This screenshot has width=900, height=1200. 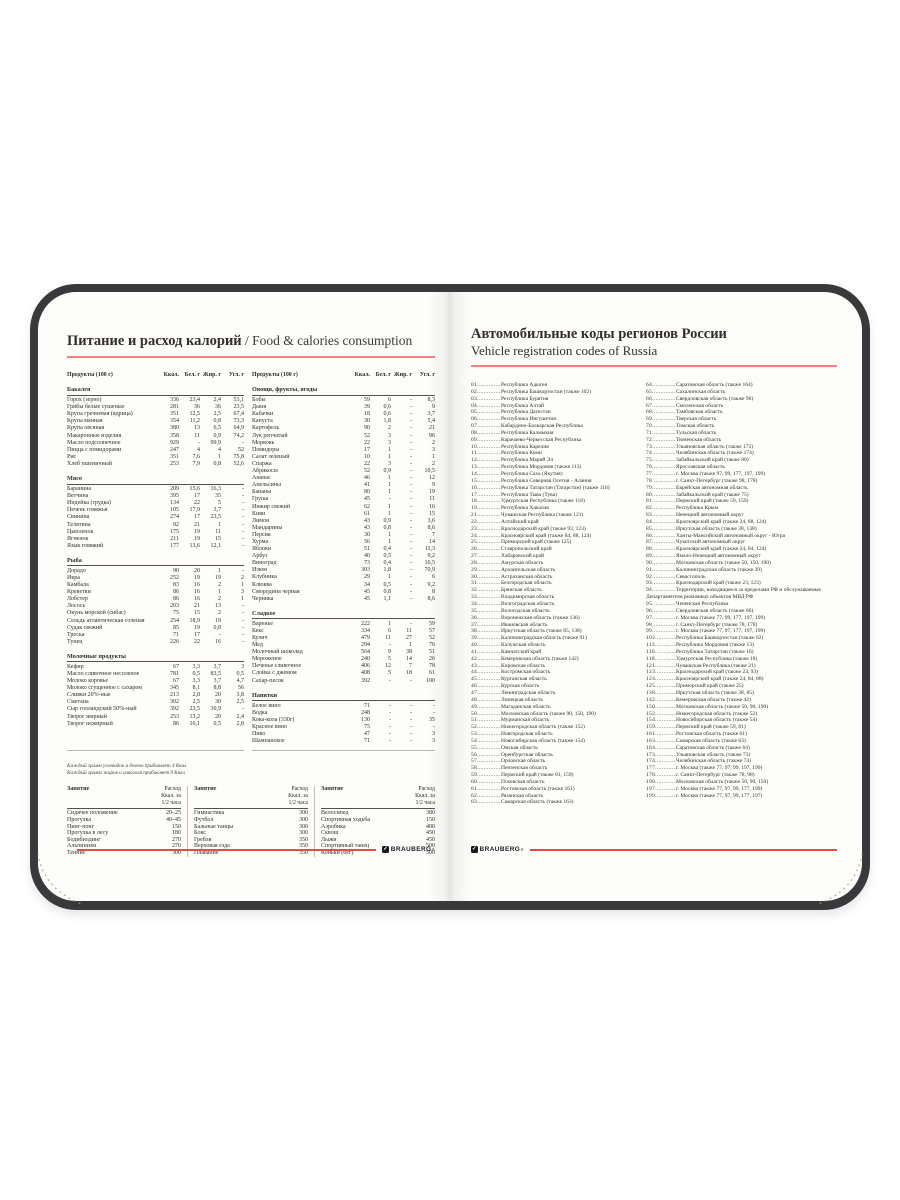 What do you see at coordinates (513, 597) in the screenshot?
I see `region-code-row: 33..............Владимирская область` at bounding box center [513, 597].